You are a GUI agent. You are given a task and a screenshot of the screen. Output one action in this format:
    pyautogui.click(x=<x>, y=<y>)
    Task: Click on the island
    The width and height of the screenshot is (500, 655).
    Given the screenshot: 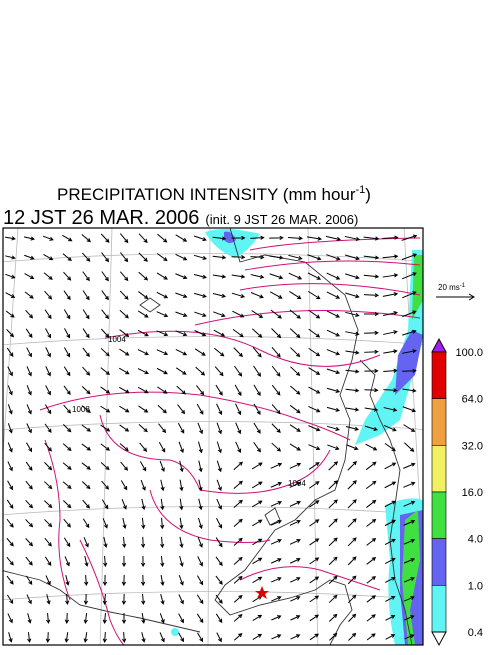 What is the action you would take?
    pyautogui.click(x=272, y=516)
    